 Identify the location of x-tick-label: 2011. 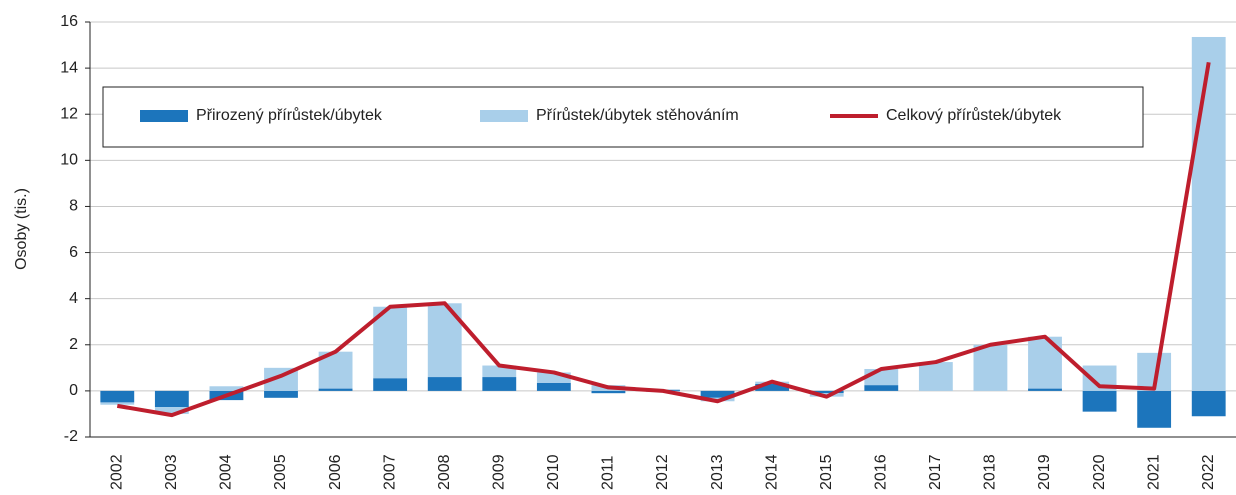
(608, 472).